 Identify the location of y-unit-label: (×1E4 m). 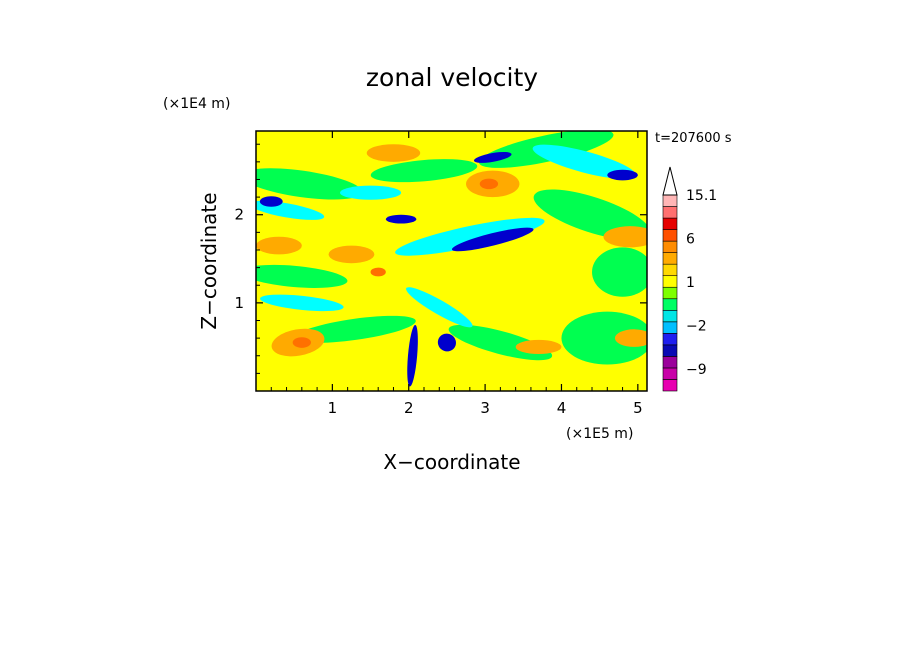
(196, 104).